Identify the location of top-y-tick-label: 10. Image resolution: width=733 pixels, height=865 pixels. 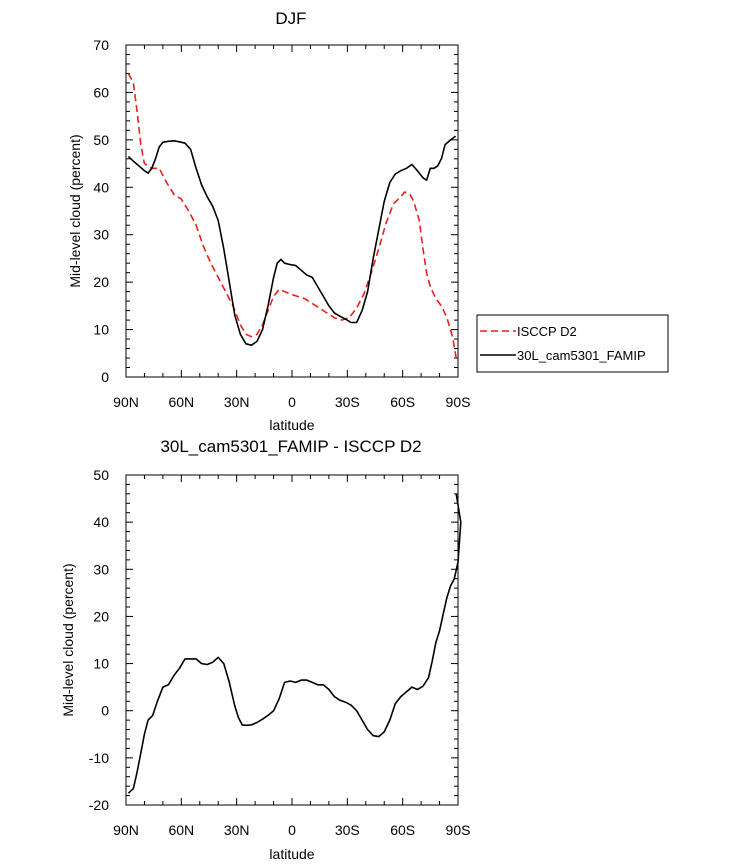
(101, 330).